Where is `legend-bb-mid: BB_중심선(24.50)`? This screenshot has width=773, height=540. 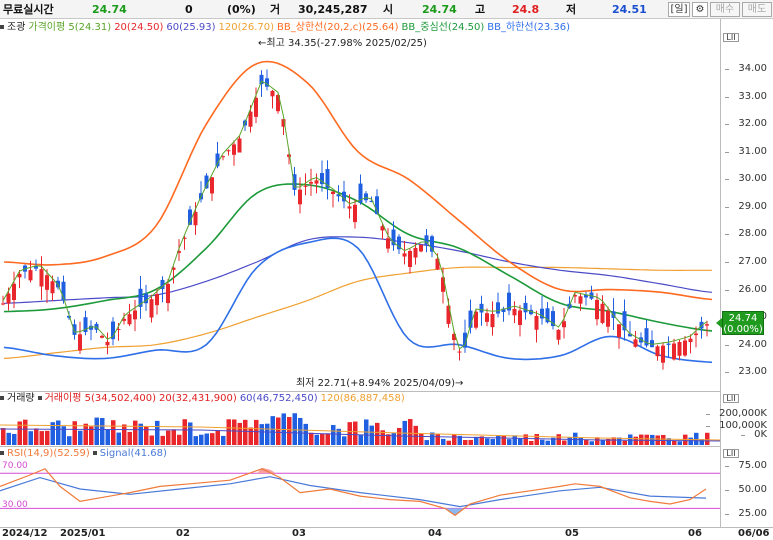 legend-bb-mid: BB_중심선(24.50) is located at coordinates (443, 27).